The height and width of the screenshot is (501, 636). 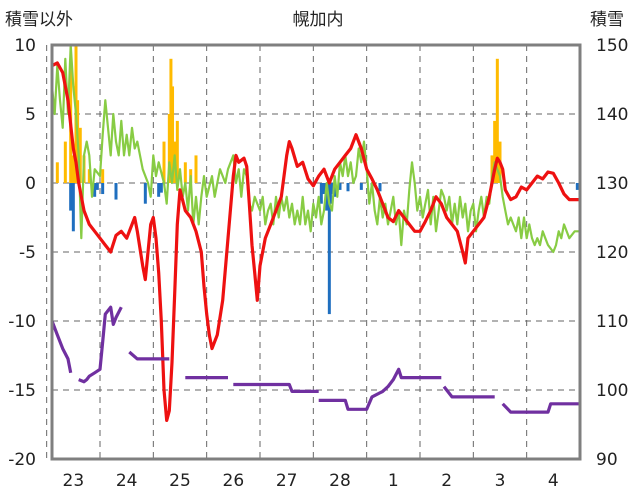 What do you see at coordinates (180, 481) in the screenshot?
I see `x-tick-label: 25` at bounding box center [180, 481].